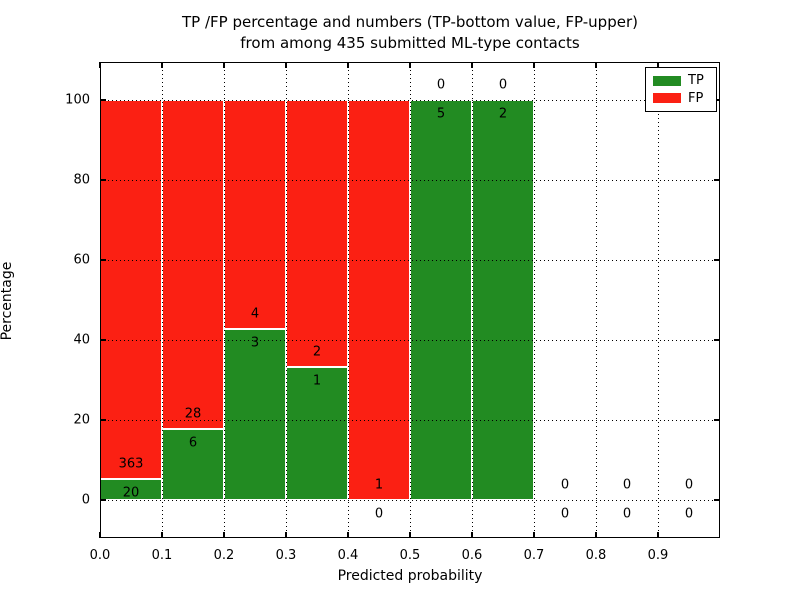  Describe the element at coordinates (81, 260) in the screenshot. I see `y-tick-label: 60` at that location.